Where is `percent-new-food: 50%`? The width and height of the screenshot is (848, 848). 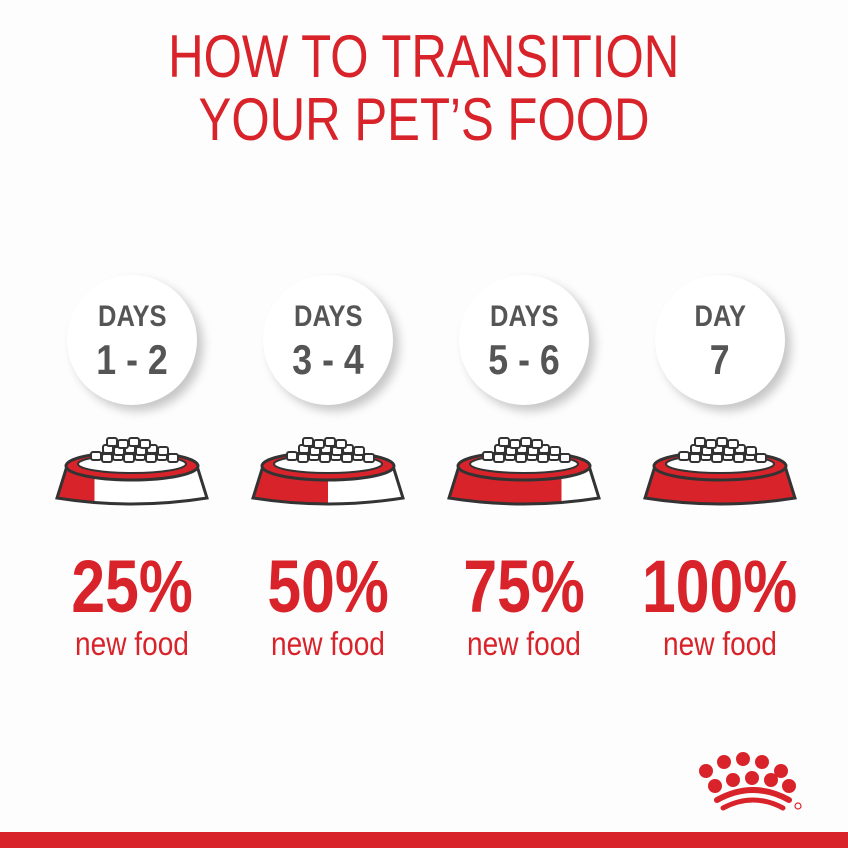
percent-new-food: 50% is located at coordinates (328, 586).